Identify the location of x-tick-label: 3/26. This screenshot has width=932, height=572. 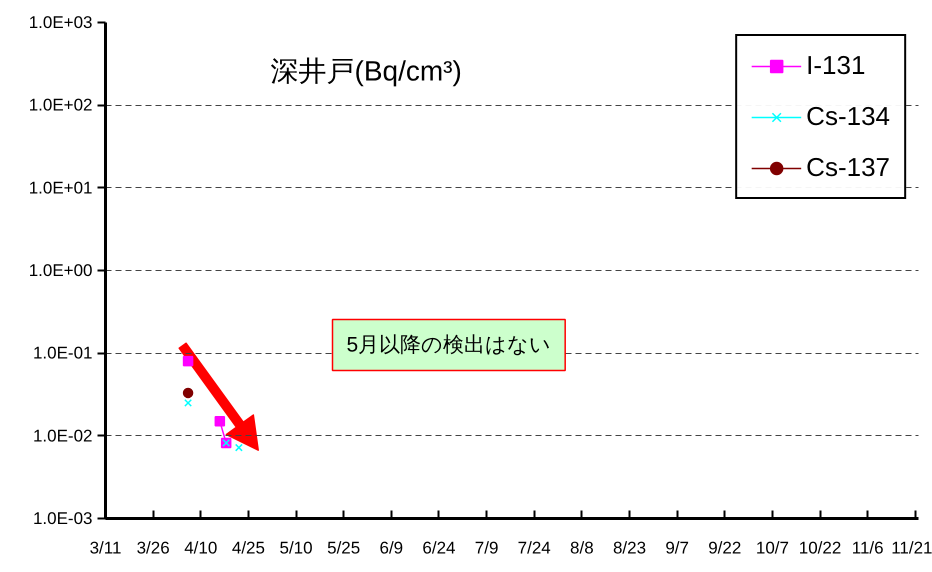
(153, 548).